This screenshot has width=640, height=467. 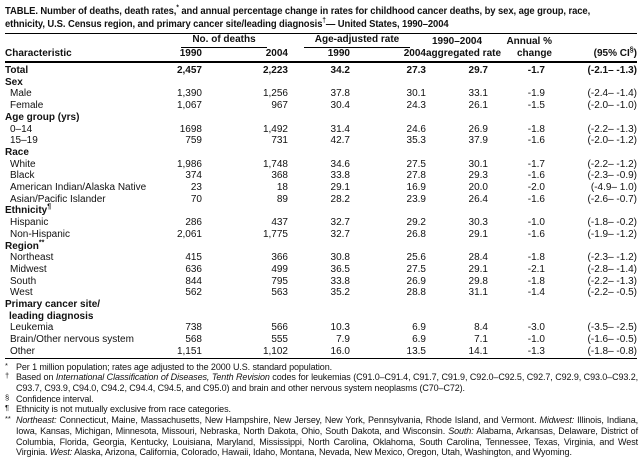 What do you see at coordinates (481, 340) in the screenshot?
I see `cell-aggregated-rate: 7.1` at bounding box center [481, 340].